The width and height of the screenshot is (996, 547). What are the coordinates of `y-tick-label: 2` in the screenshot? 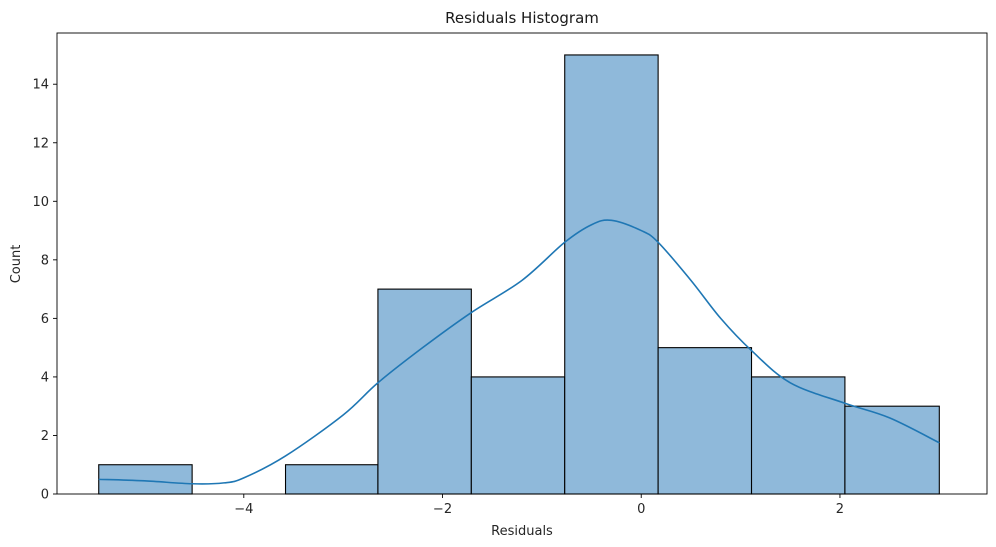 It's located at (45, 436).